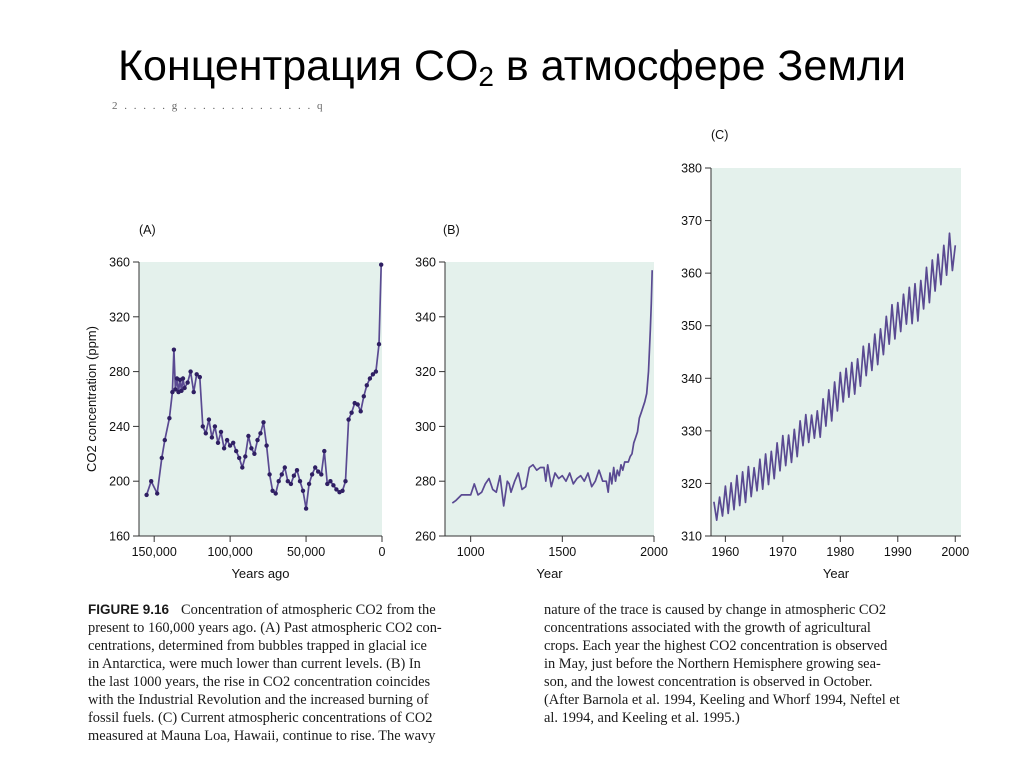  I want to click on panel-label: (B), so click(451, 230).